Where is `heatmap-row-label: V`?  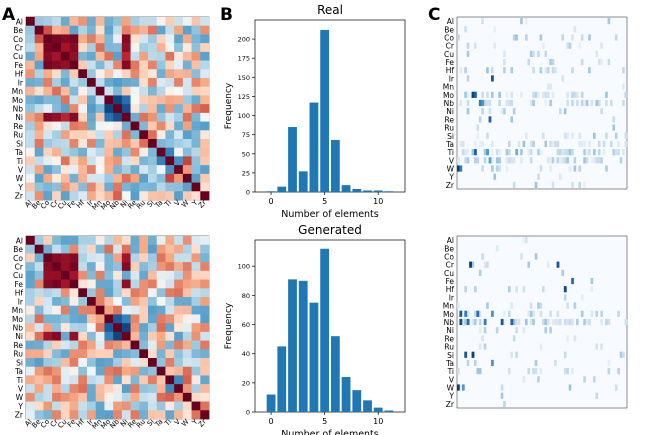
heatmap-row-label: V is located at coordinates (21, 170).